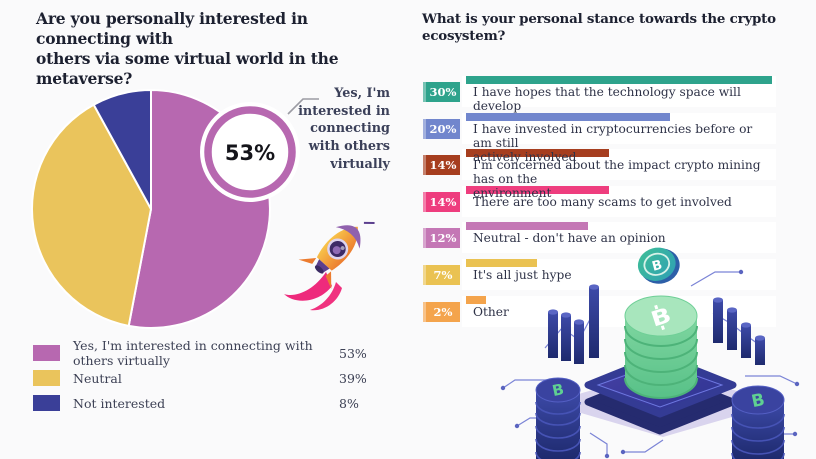 Image resolution: width=816 pixels, height=459 pixels. Describe the element at coordinates (200, 403) in the screenshot. I see `legend-item: Not interested 8%` at that location.